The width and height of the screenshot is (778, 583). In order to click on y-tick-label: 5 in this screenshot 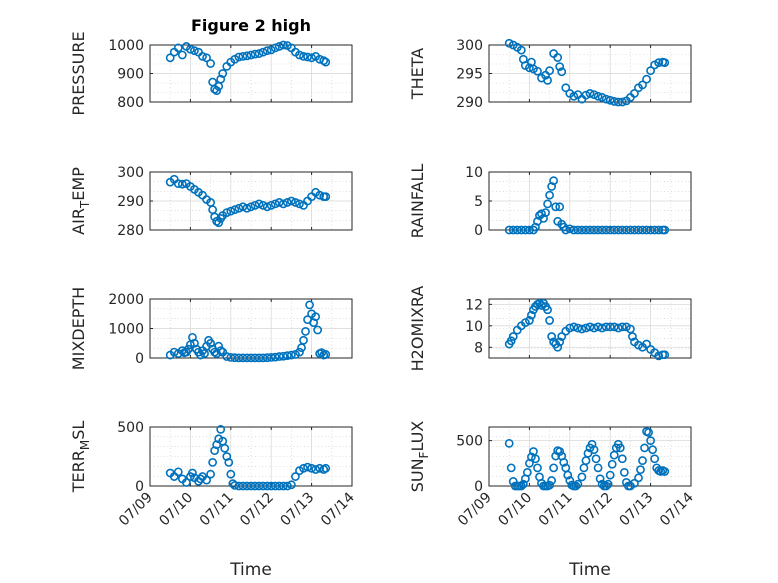, I will do `click(478, 202)`.